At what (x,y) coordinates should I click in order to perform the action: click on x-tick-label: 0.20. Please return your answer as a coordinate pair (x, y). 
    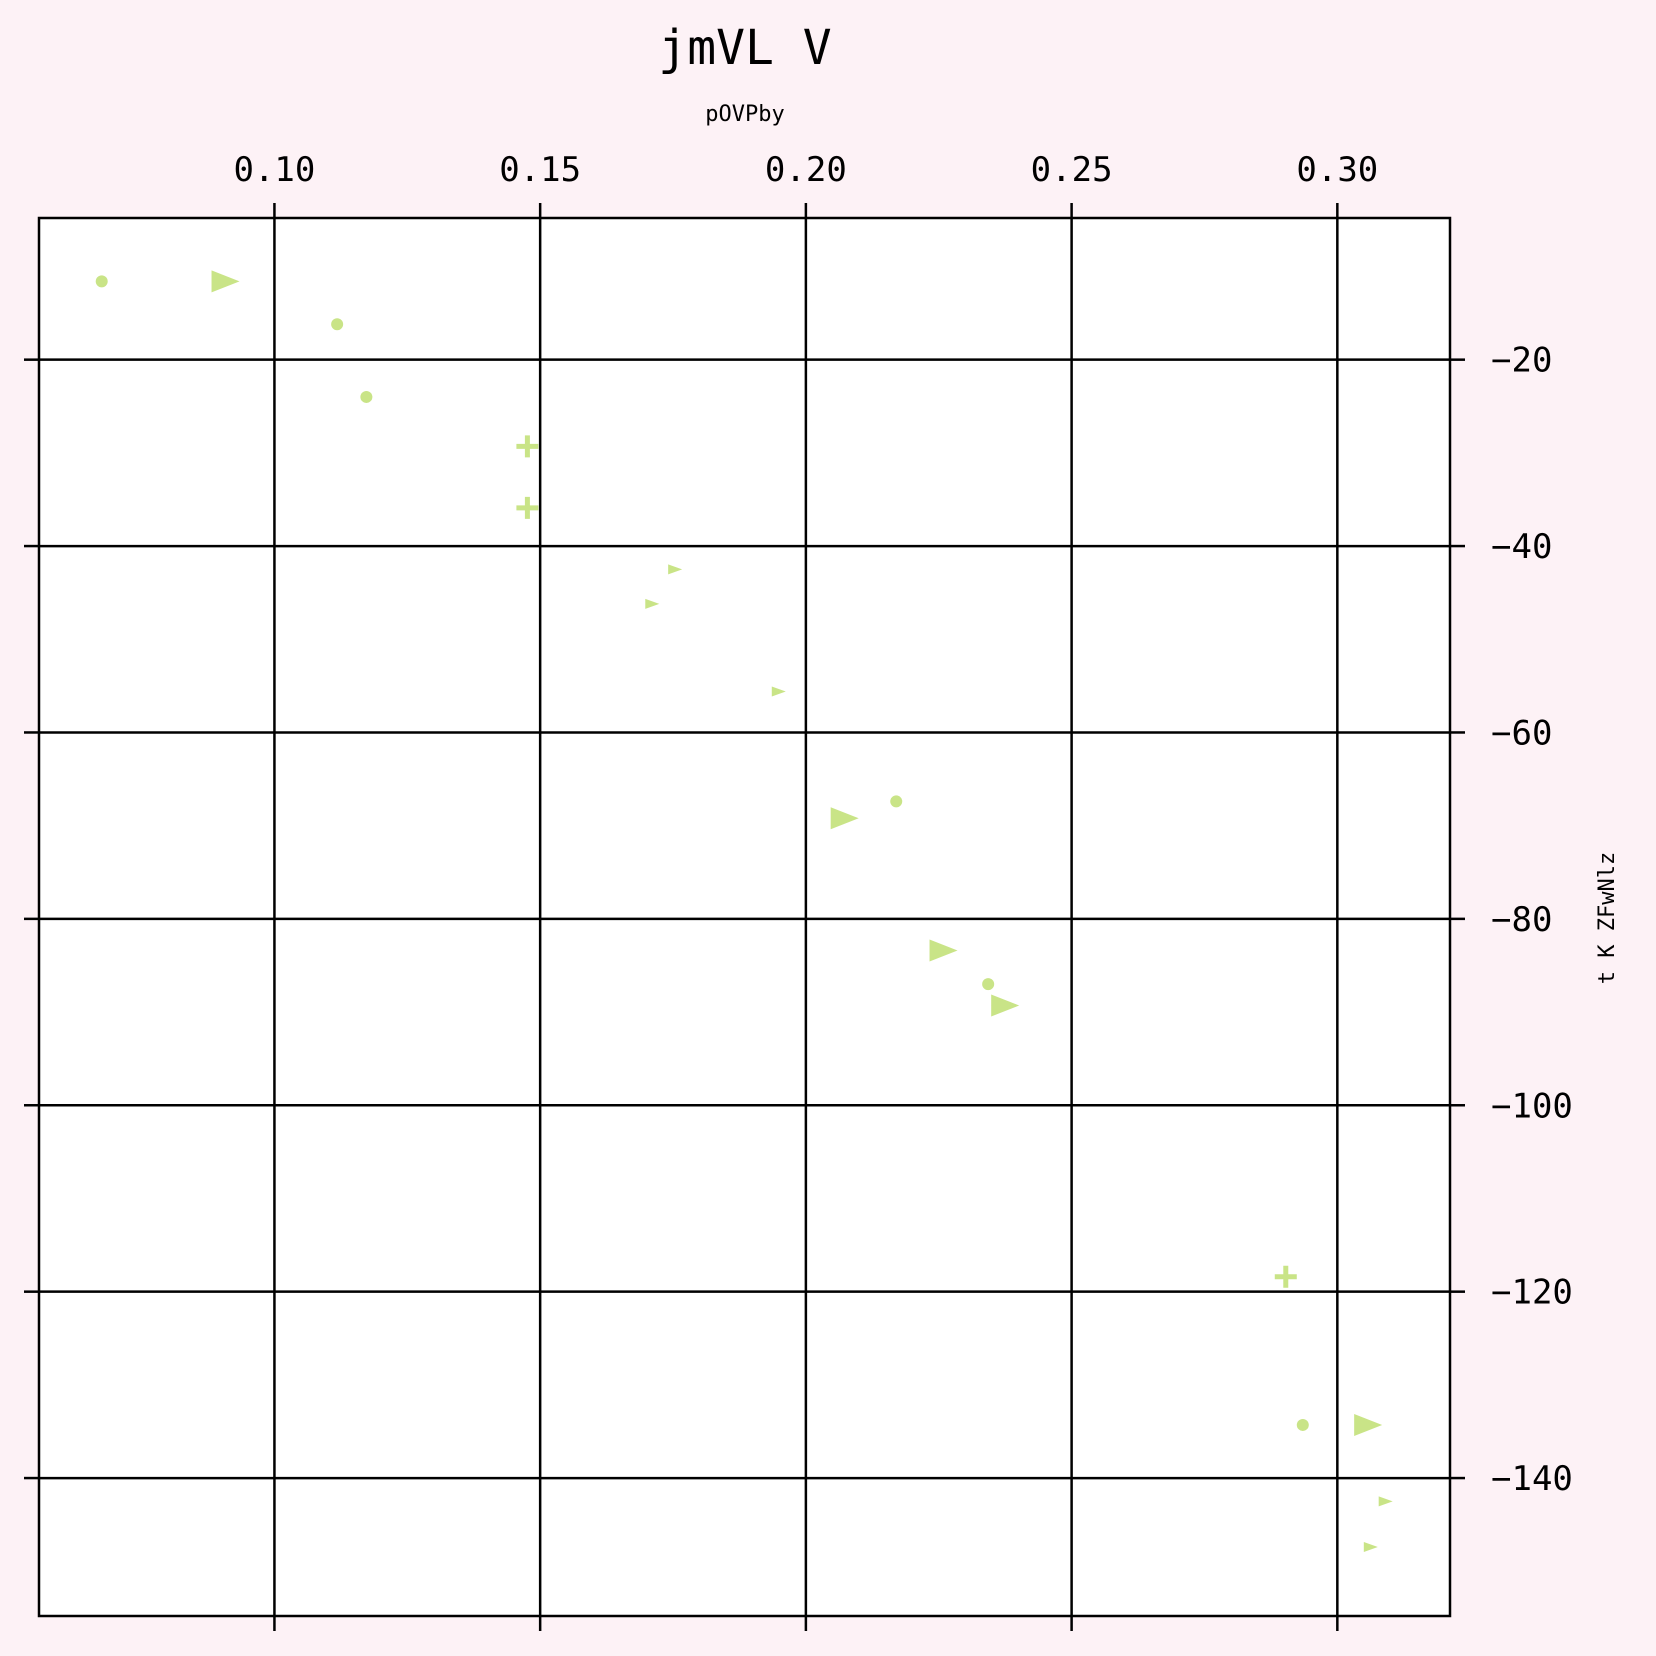
    Looking at the image, I should click on (806, 170).